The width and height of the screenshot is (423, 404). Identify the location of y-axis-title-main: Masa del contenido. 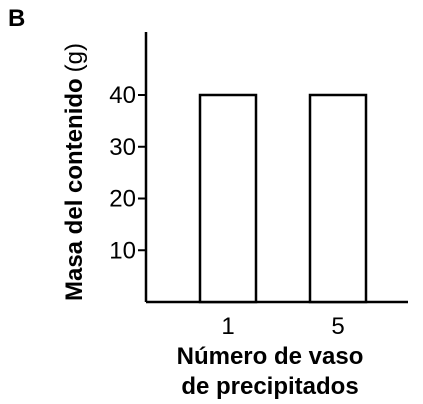
(74, 189).